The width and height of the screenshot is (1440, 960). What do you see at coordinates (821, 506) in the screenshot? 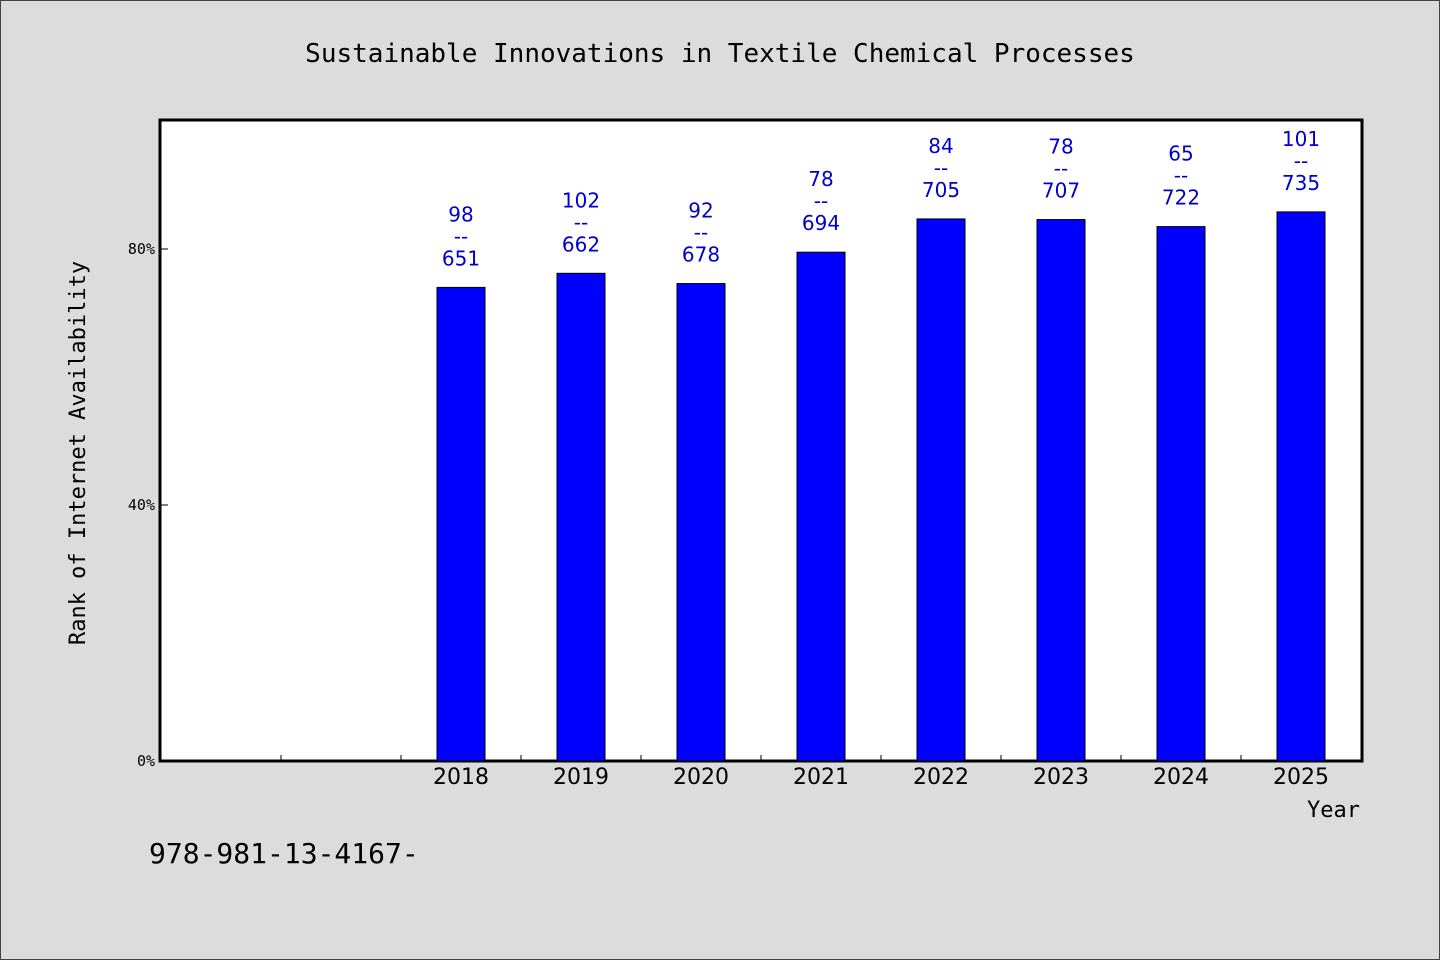
I see `bar-2021` at bounding box center [821, 506].